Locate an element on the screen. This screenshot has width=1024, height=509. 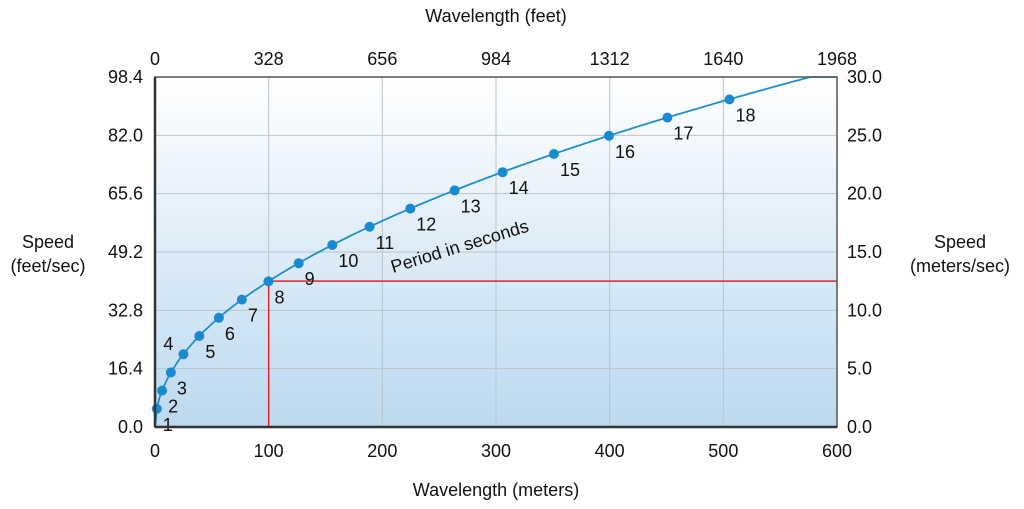
x-tick-label-top: 1968 is located at coordinates (837, 59).